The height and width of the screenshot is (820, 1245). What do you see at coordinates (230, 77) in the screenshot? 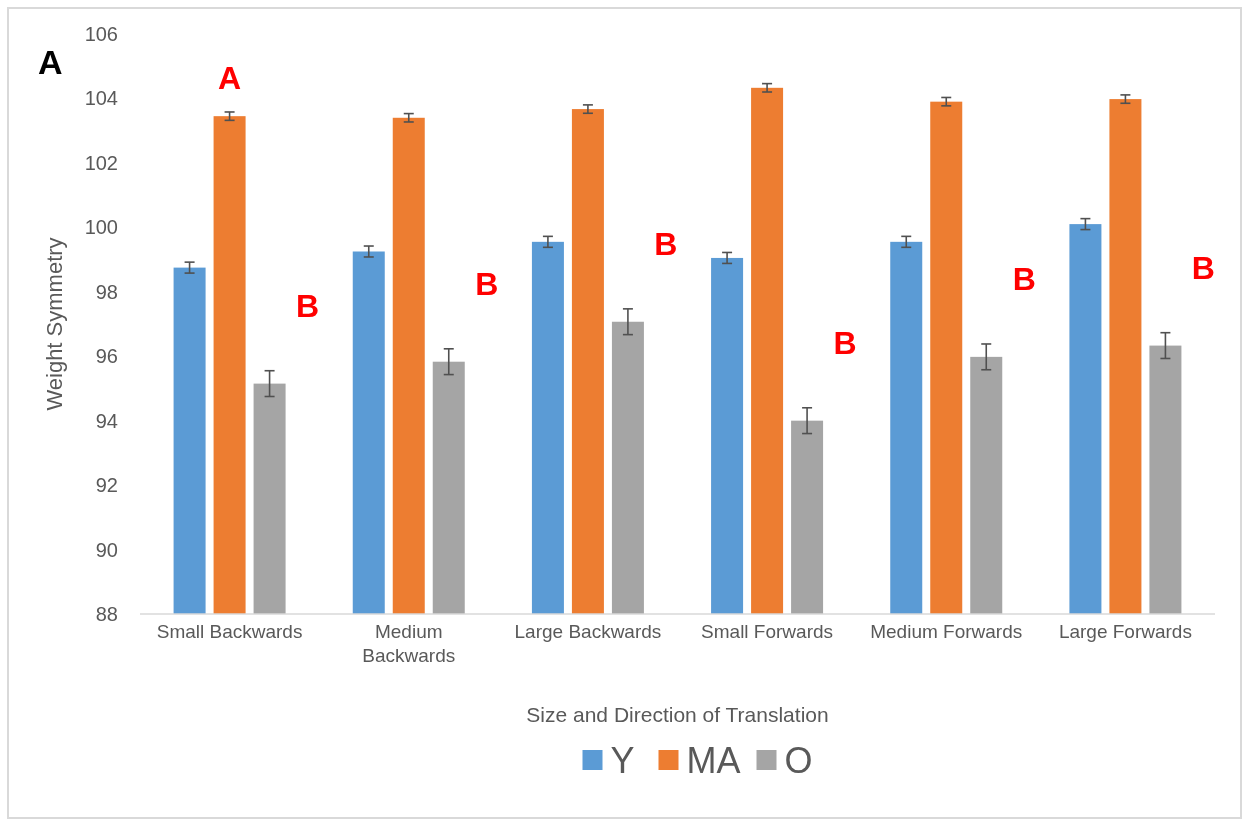
I see `annotation: A` at bounding box center [230, 77].